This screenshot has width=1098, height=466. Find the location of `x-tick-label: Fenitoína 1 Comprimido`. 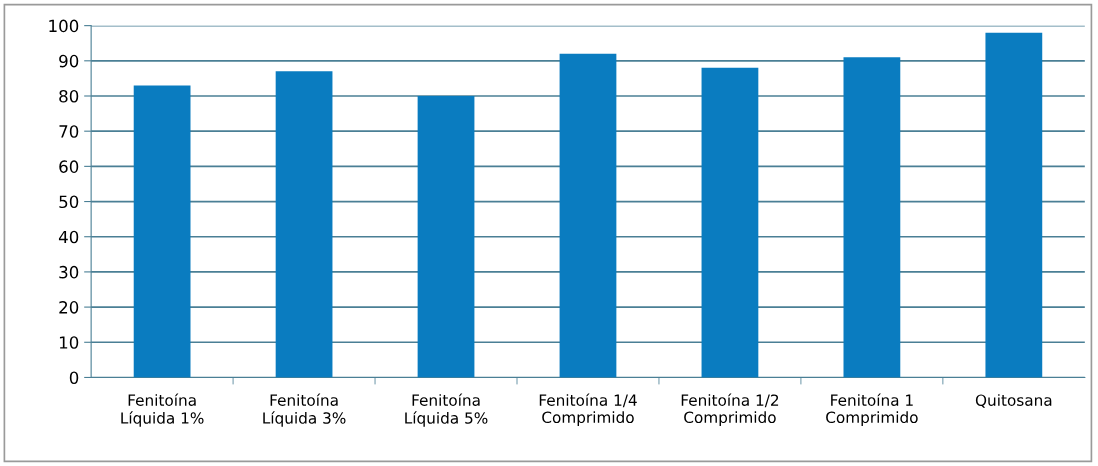

x-tick-label: Fenitoína 1 Comprimido is located at coordinates (872, 410).